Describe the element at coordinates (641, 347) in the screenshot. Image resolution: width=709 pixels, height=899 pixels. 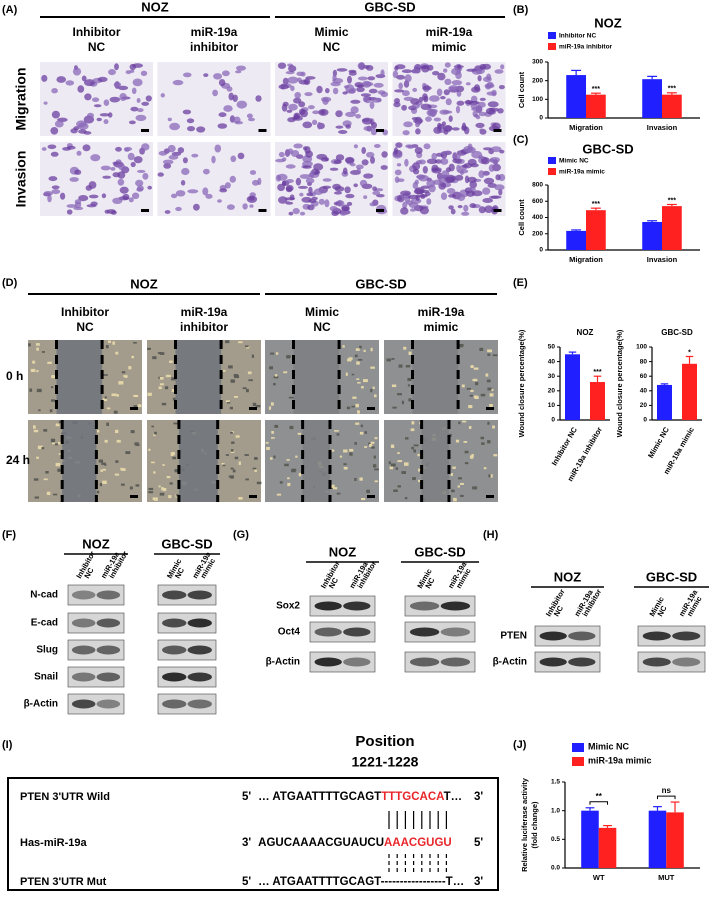
I see `y-tick-label: 100` at that location.